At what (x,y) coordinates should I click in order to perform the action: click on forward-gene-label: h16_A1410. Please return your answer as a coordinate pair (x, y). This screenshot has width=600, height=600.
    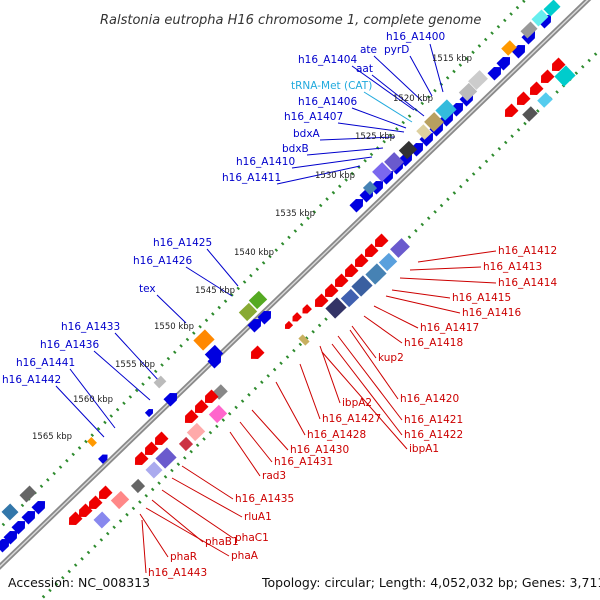
    Looking at the image, I should click on (265, 162).